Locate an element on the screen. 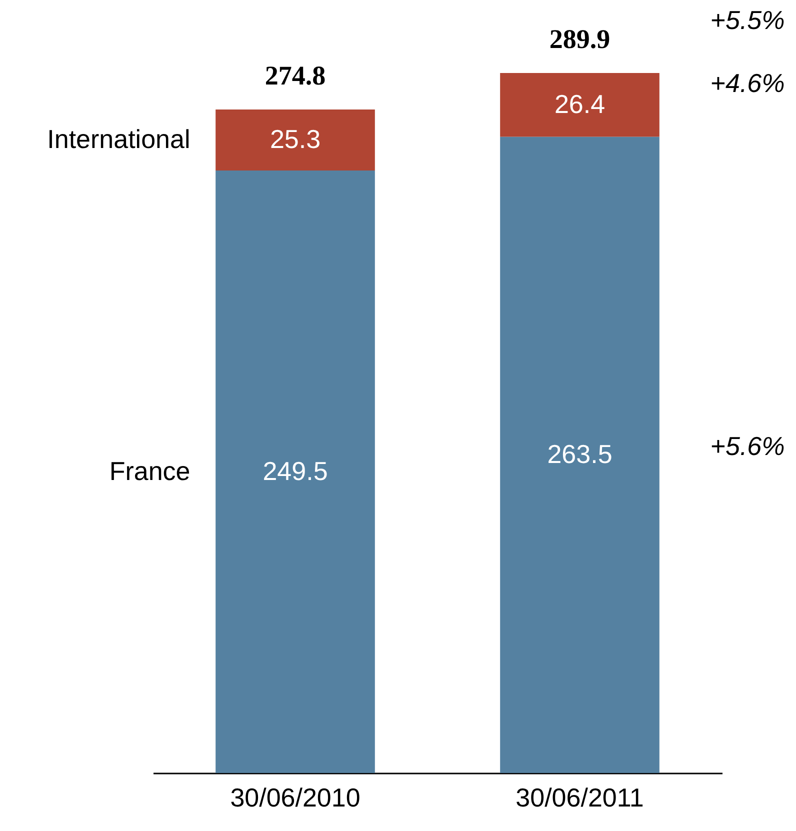 This screenshot has width=796, height=831. series-label: France is located at coordinates (149, 471).